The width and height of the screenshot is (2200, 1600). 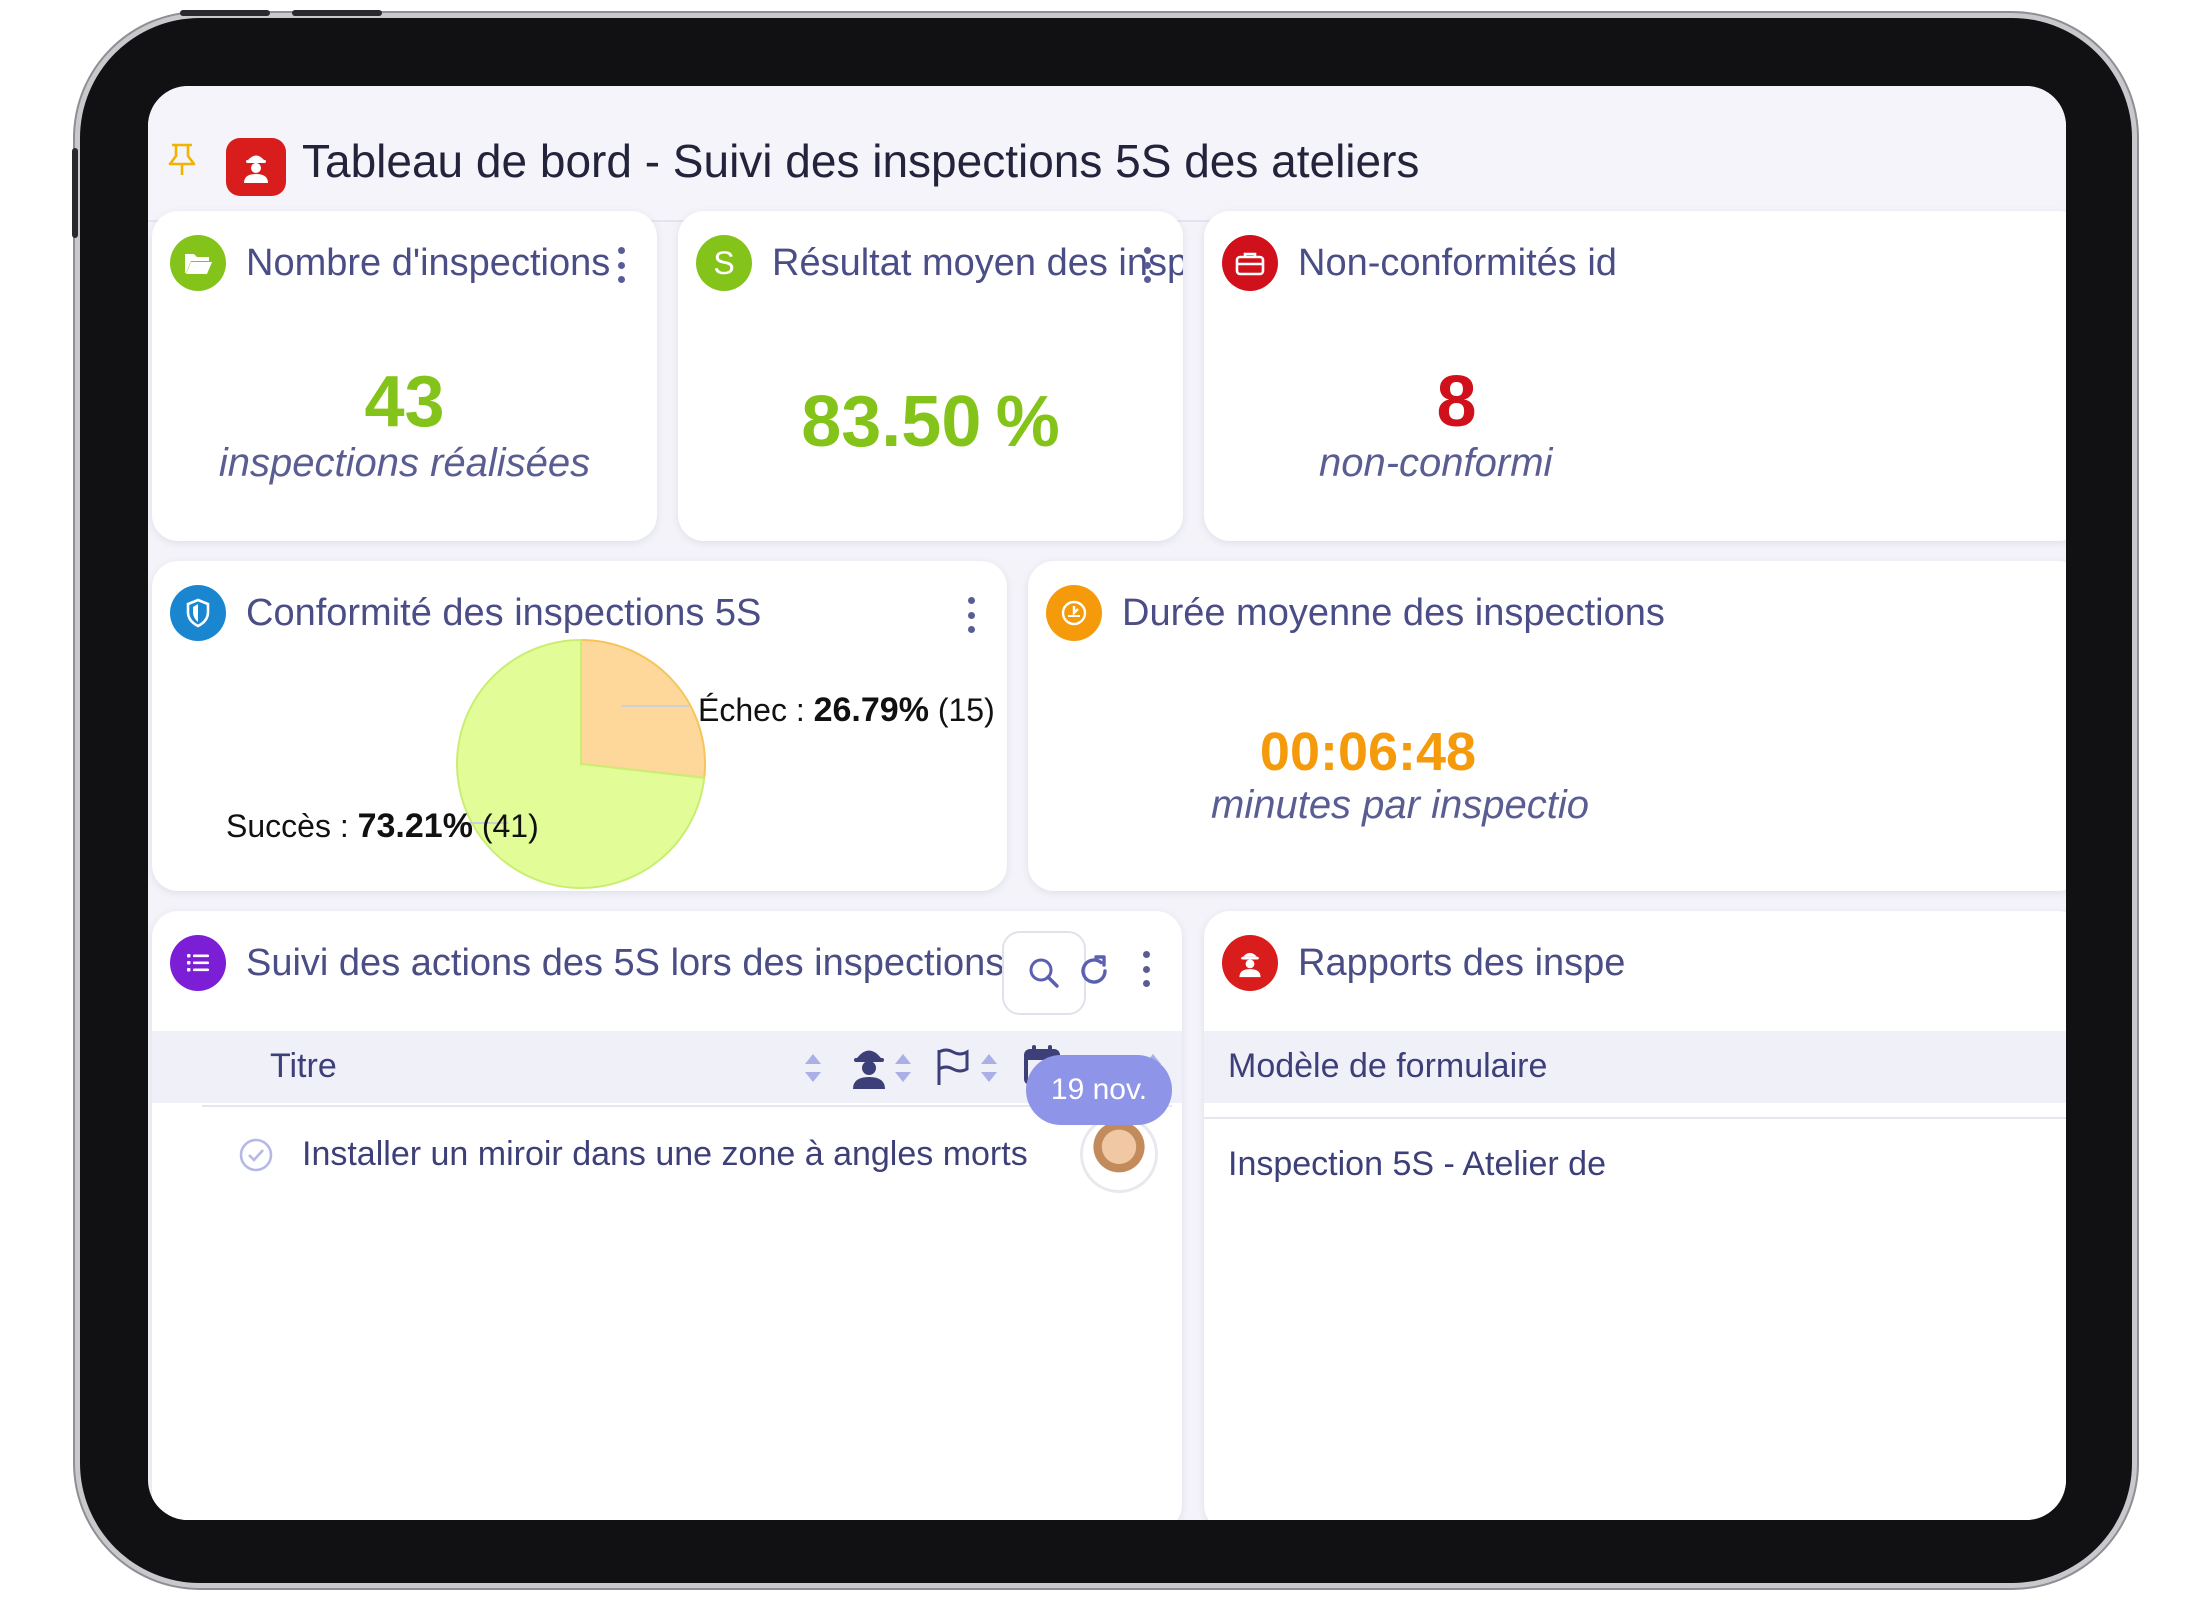 What do you see at coordinates (1417, 1164) in the screenshot?
I see `row-model: Inspection 5S - Atelier de` at bounding box center [1417, 1164].